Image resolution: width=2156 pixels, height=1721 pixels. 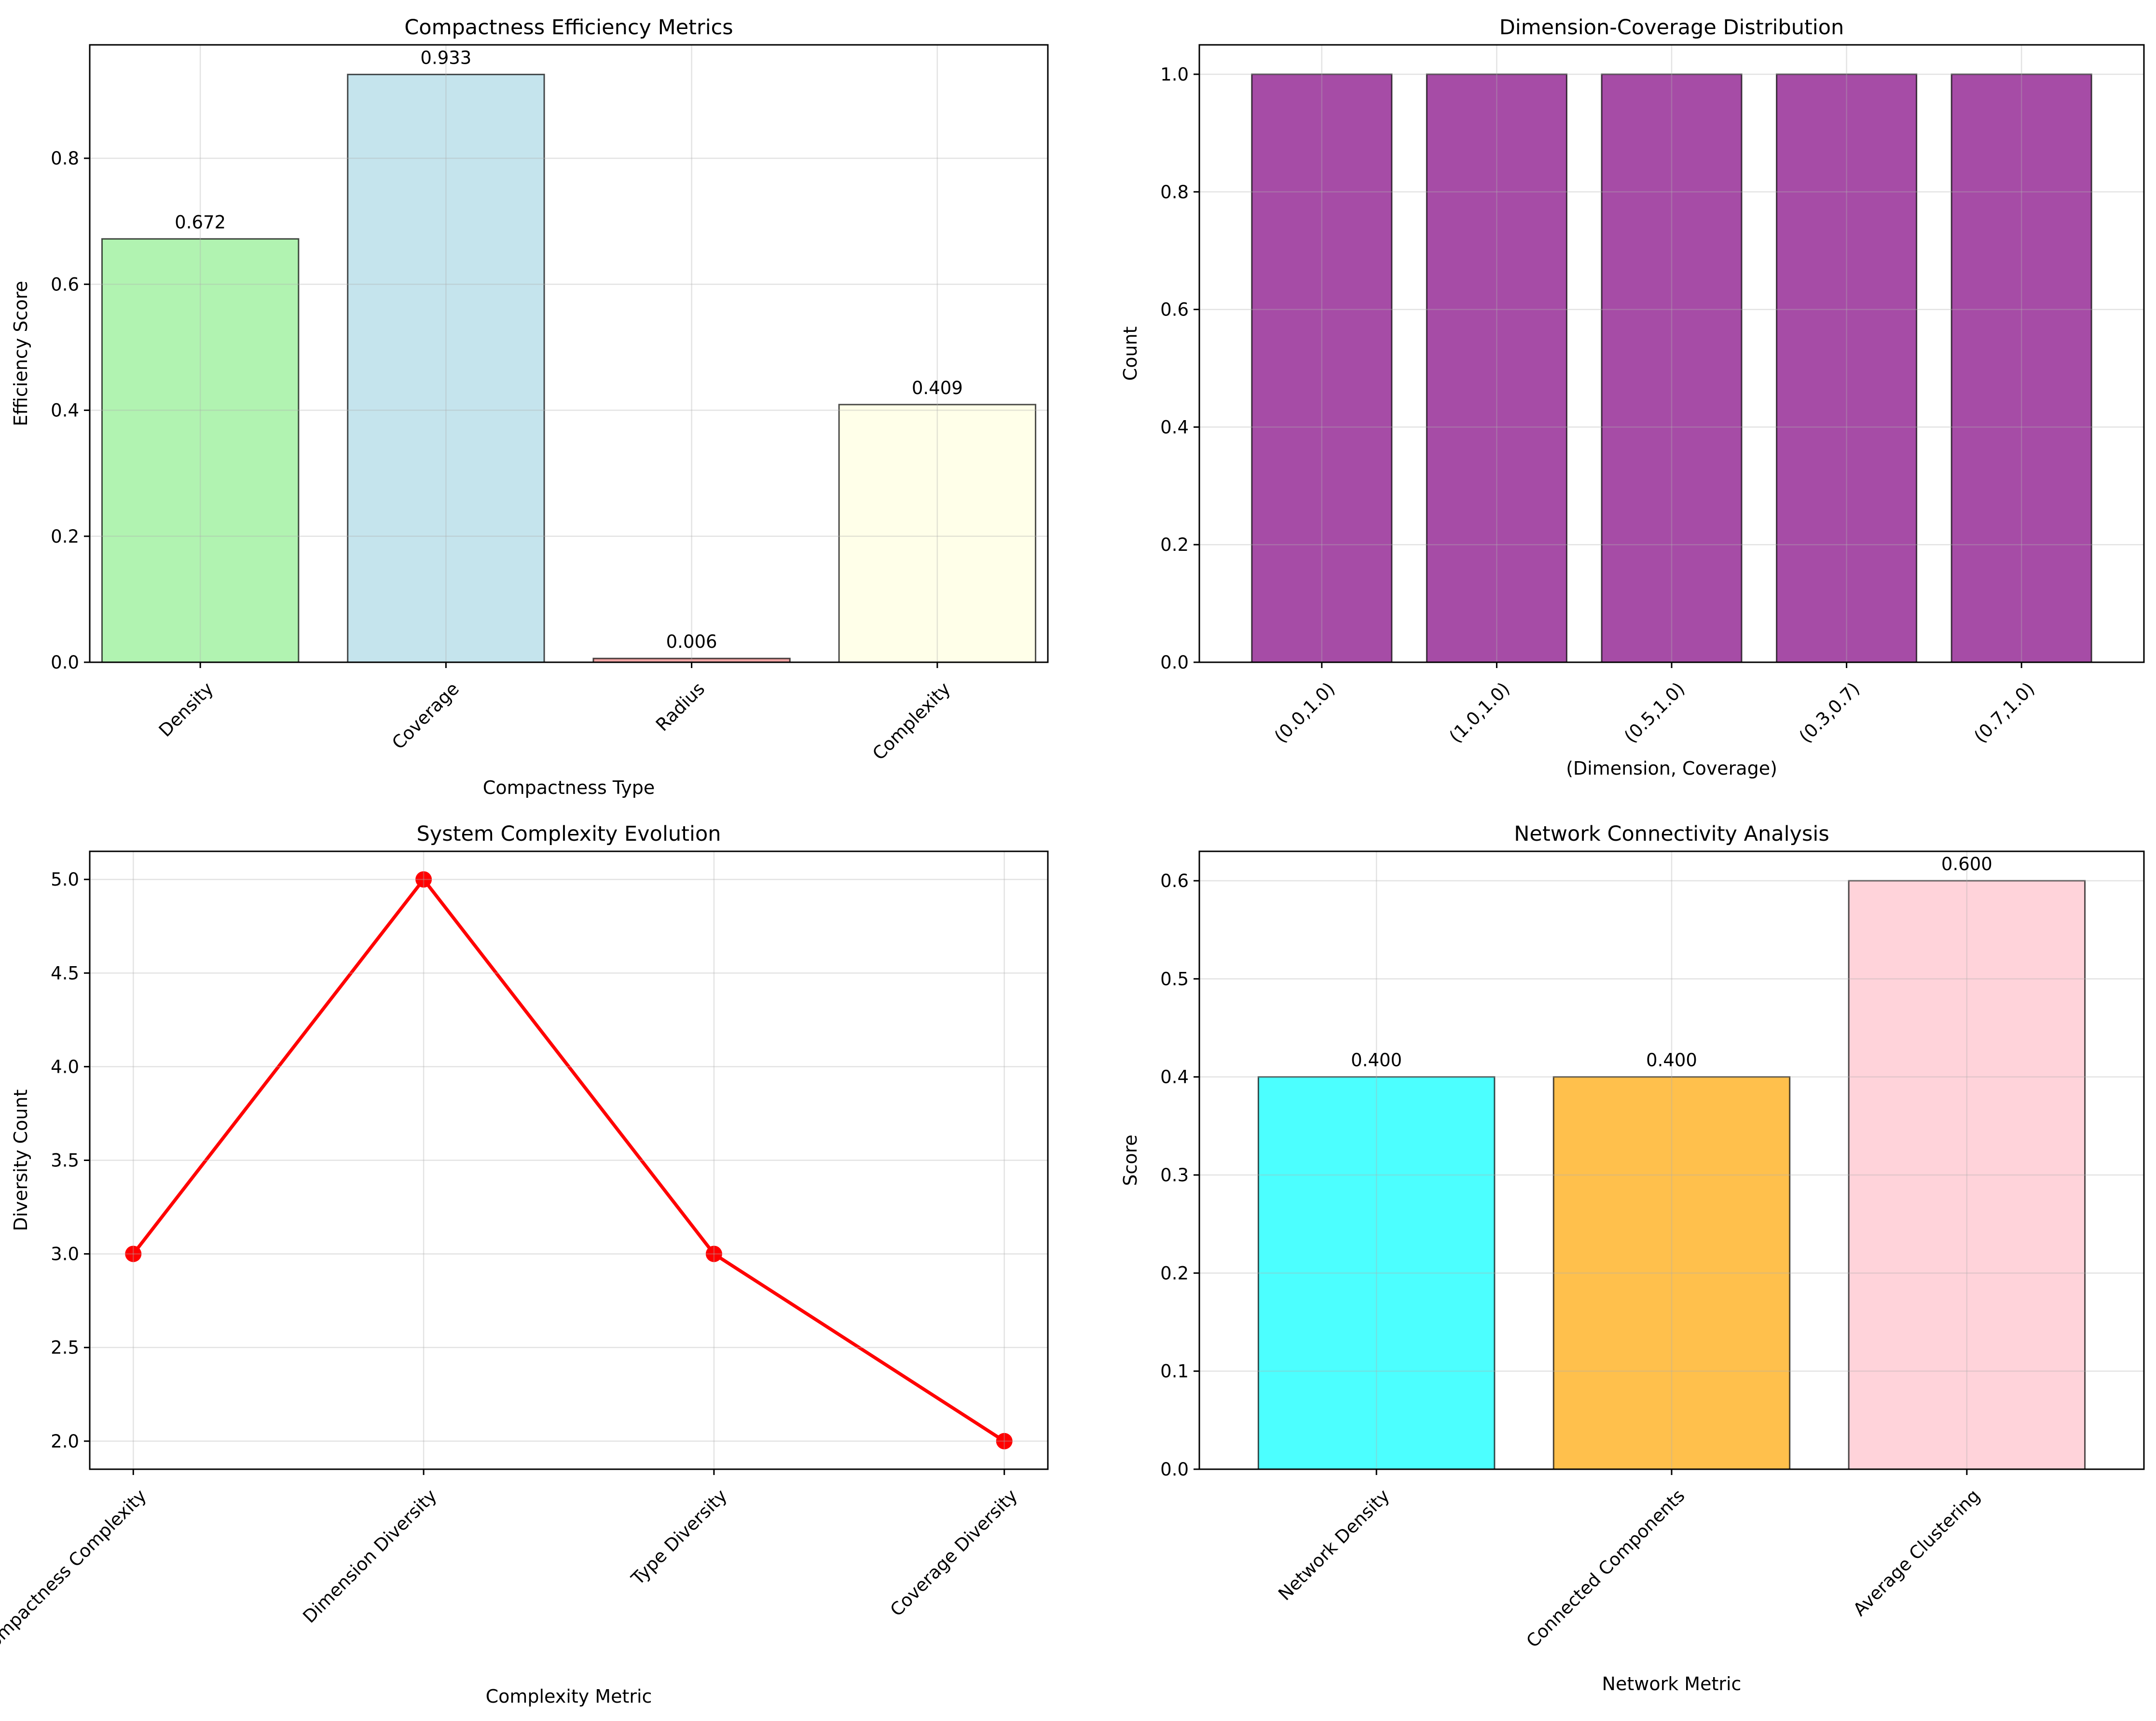 What do you see at coordinates (1174, 979) in the screenshot?
I see `network-ytick-label: 0.5` at bounding box center [1174, 979].